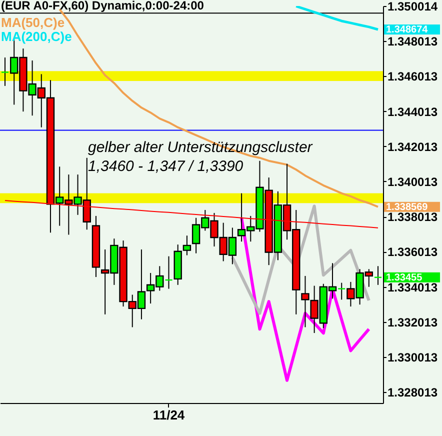 The width and height of the screenshot is (442, 436). What do you see at coordinates (413, 393) in the screenshot?
I see `y-tick-label: 1.328013` at bounding box center [413, 393].